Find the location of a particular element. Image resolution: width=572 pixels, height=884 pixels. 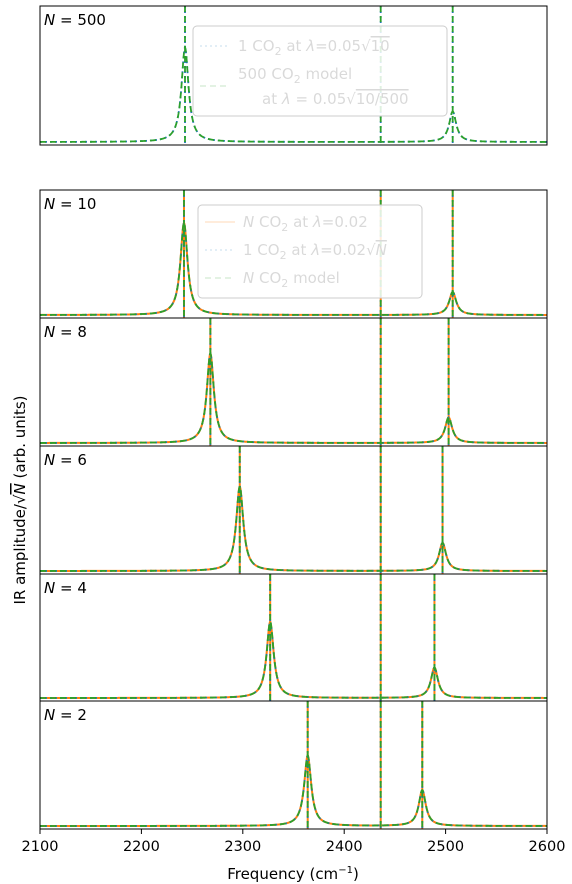

x-axis-label: Frequency (cm−1) is located at coordinates (293, 874).